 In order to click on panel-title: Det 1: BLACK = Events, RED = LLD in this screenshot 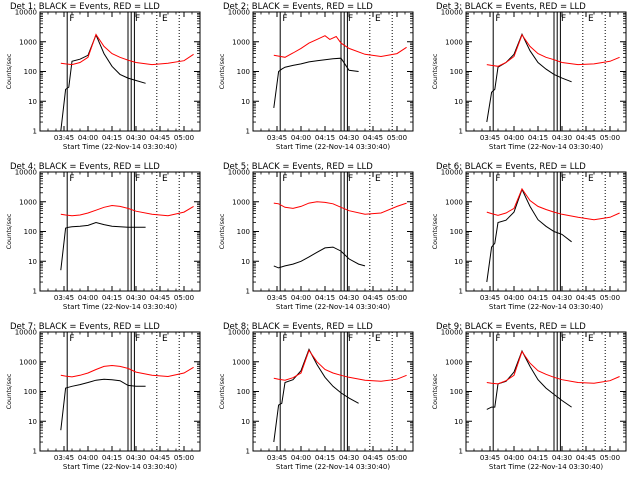, I will do `click(85, 7)`.